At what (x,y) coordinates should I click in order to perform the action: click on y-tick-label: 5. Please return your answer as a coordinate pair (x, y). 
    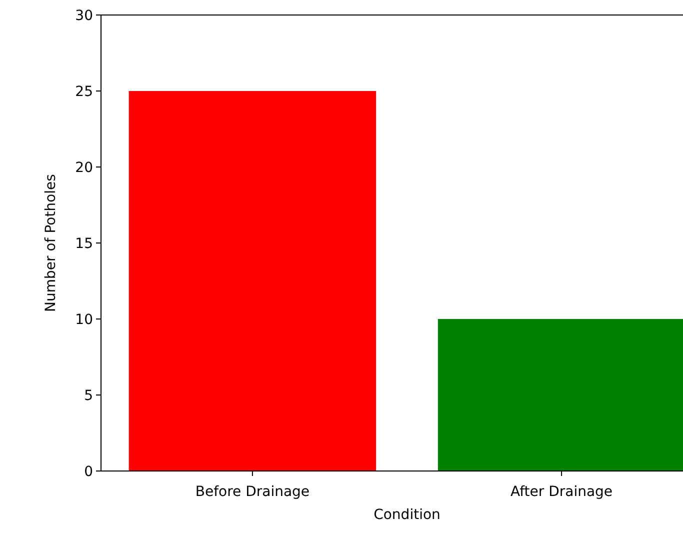
    Looking at the image, I should click on (88, 396).